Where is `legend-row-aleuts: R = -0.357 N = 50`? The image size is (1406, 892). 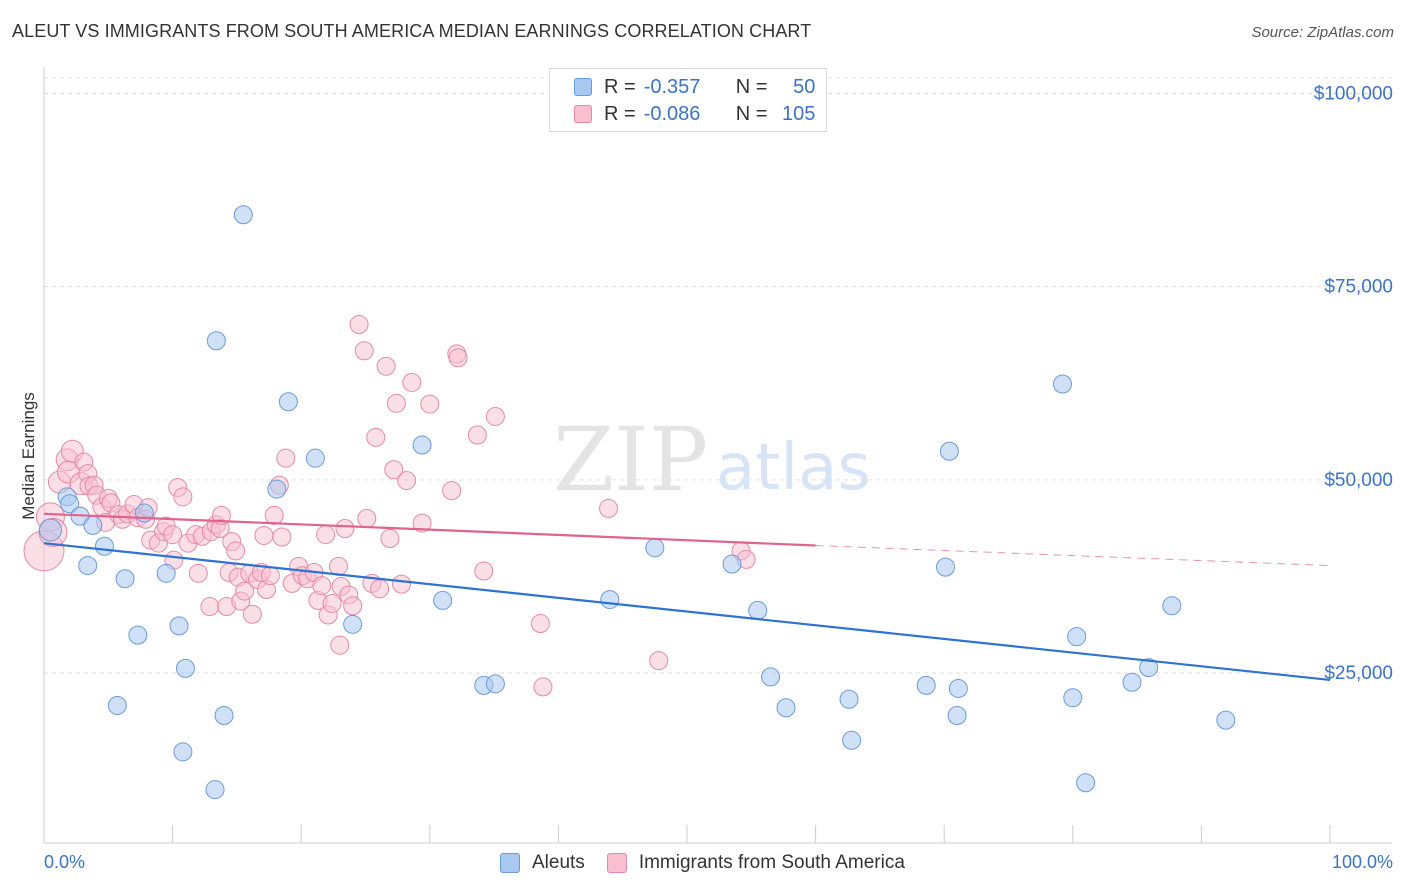 legend-row-aleuts: R = -0.357 N = 50 is located at coordinates (694, 87).